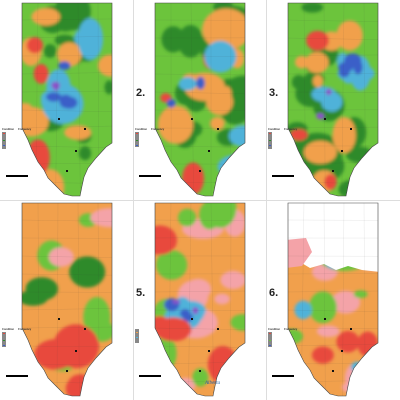 The width and height of the screenshot is (400, 400). I want to click on panel-number: 5., so click(141, 293).